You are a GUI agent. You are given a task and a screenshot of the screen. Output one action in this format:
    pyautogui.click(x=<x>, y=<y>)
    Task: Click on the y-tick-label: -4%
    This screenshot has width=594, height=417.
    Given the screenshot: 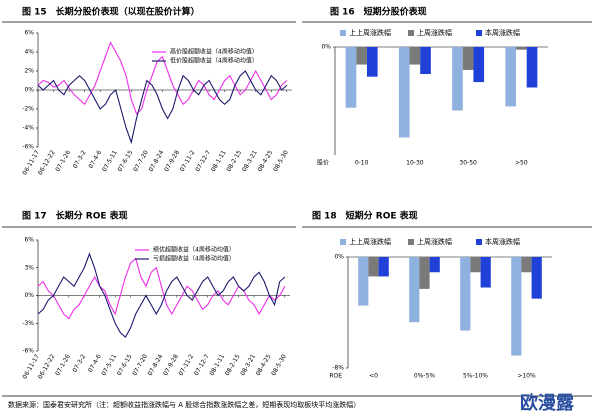 What is the action you would take?
    pyautogui.click(x=28, y=128)
    